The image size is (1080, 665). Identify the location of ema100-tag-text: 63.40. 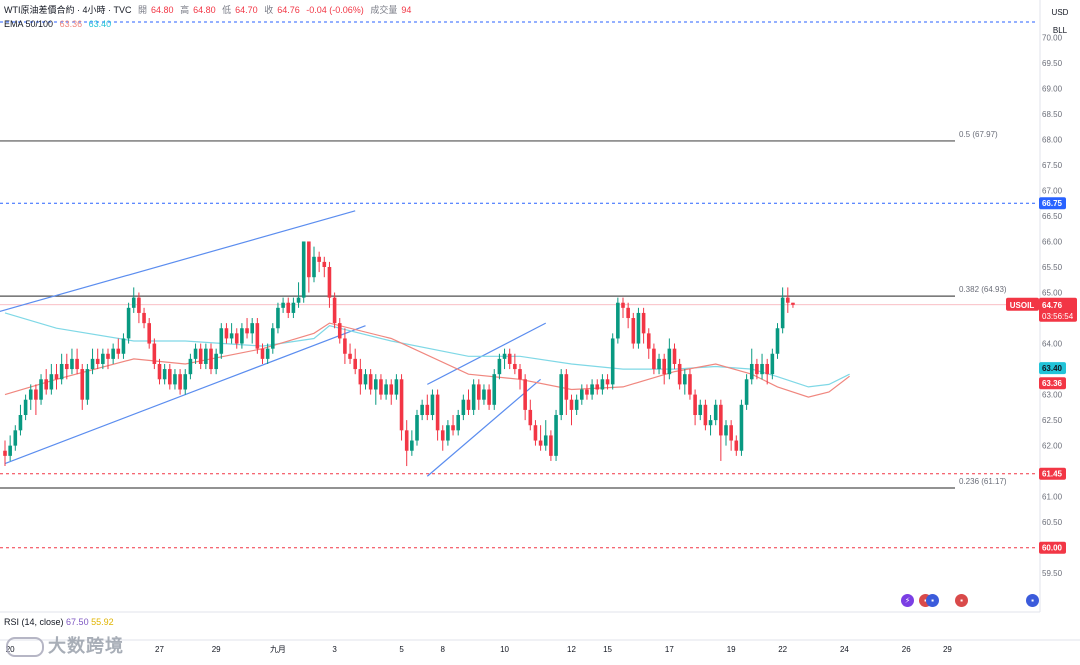
(1052, 368).